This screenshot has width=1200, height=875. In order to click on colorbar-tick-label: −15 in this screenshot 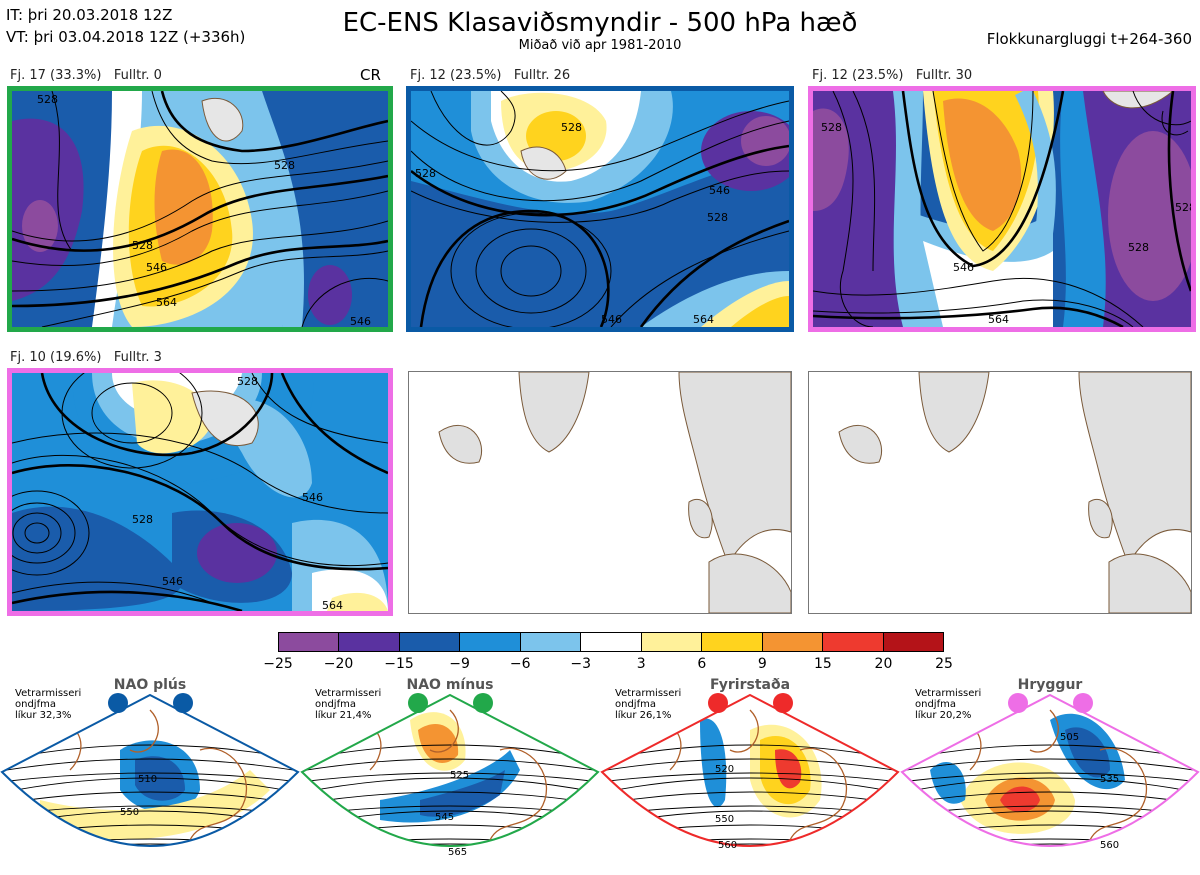, I will do `click(399, 664)`.